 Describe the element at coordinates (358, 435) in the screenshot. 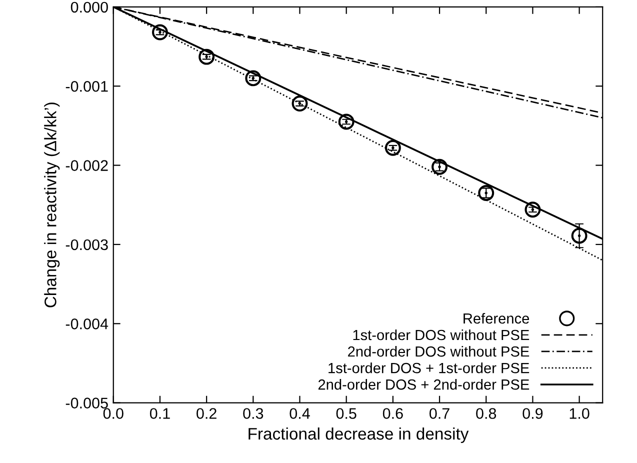

I see `x-axis-title: Fractional decrease in density` at that location.